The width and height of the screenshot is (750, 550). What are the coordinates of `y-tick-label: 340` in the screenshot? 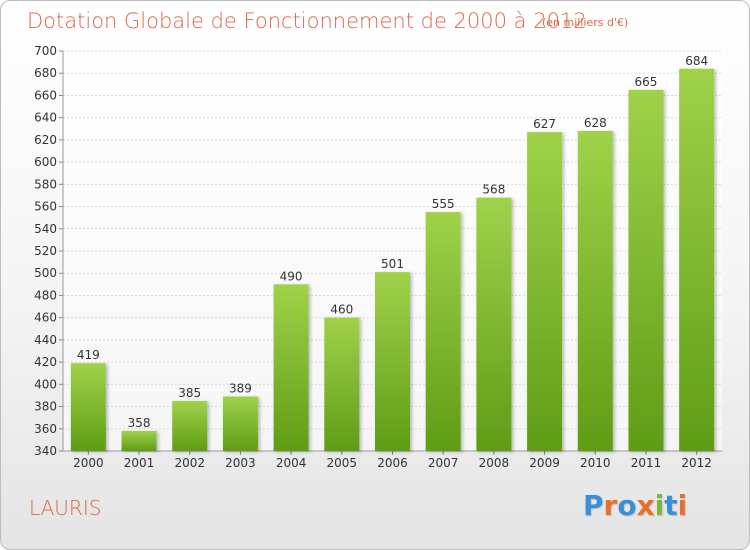 It's located at (45, 451).